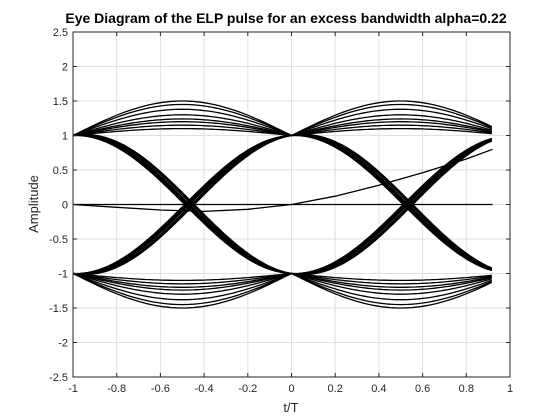  Describe the element at coordinates (33, 204) in the screenshot. I see `y-axis-label: Amplitude` at that location.